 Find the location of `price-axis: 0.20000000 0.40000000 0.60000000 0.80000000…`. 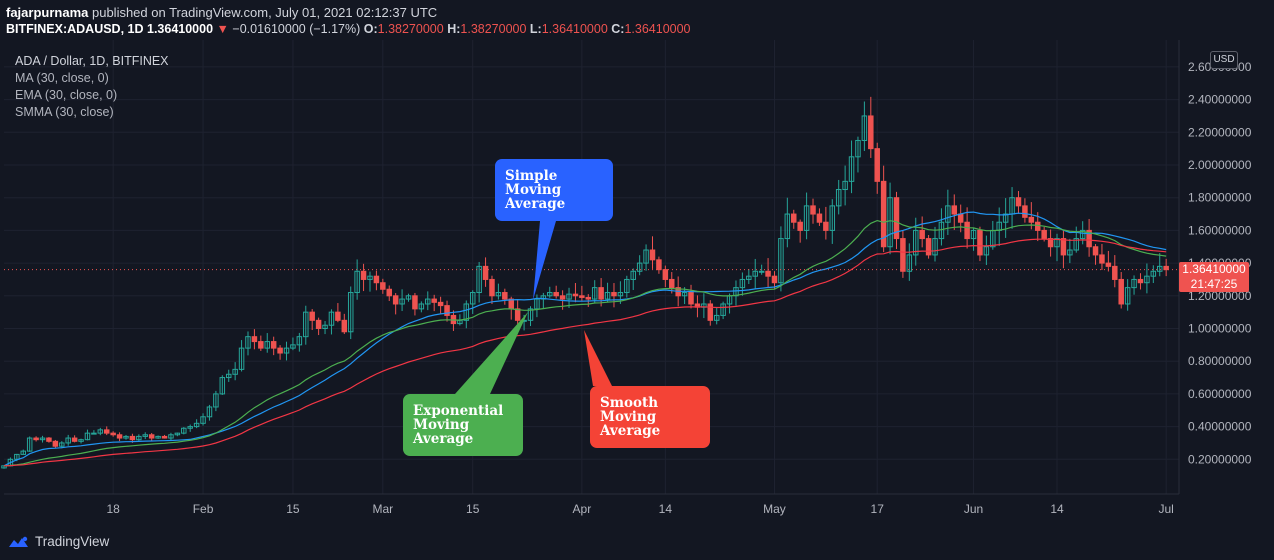

price-axis: 0.20000000 0.40000000 0.60000000 0.80000000… is located at coordinates (1215, 267).